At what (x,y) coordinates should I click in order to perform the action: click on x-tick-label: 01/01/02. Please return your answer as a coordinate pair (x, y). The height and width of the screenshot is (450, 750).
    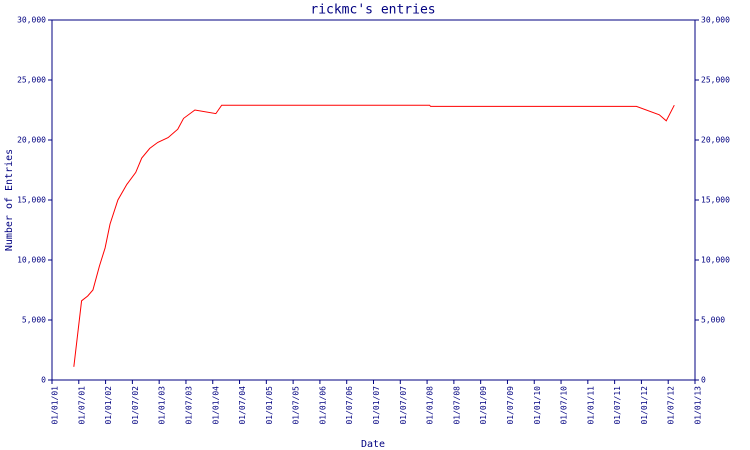
    Looking at the image, I should click on (108, 405).